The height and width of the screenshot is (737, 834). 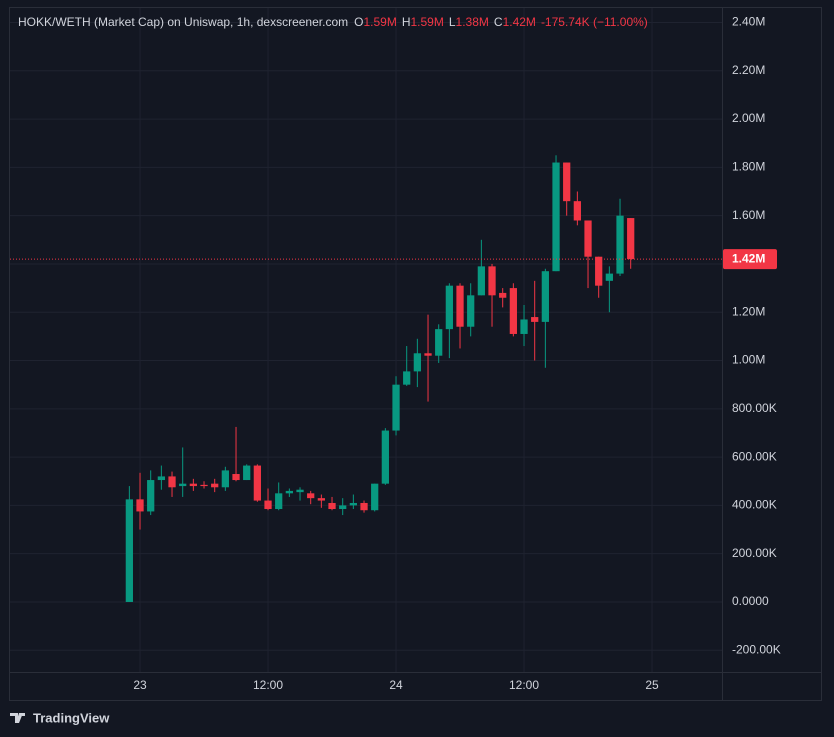 I want to click on y-tick-label: 1.60M, so click(x=748, y=215).